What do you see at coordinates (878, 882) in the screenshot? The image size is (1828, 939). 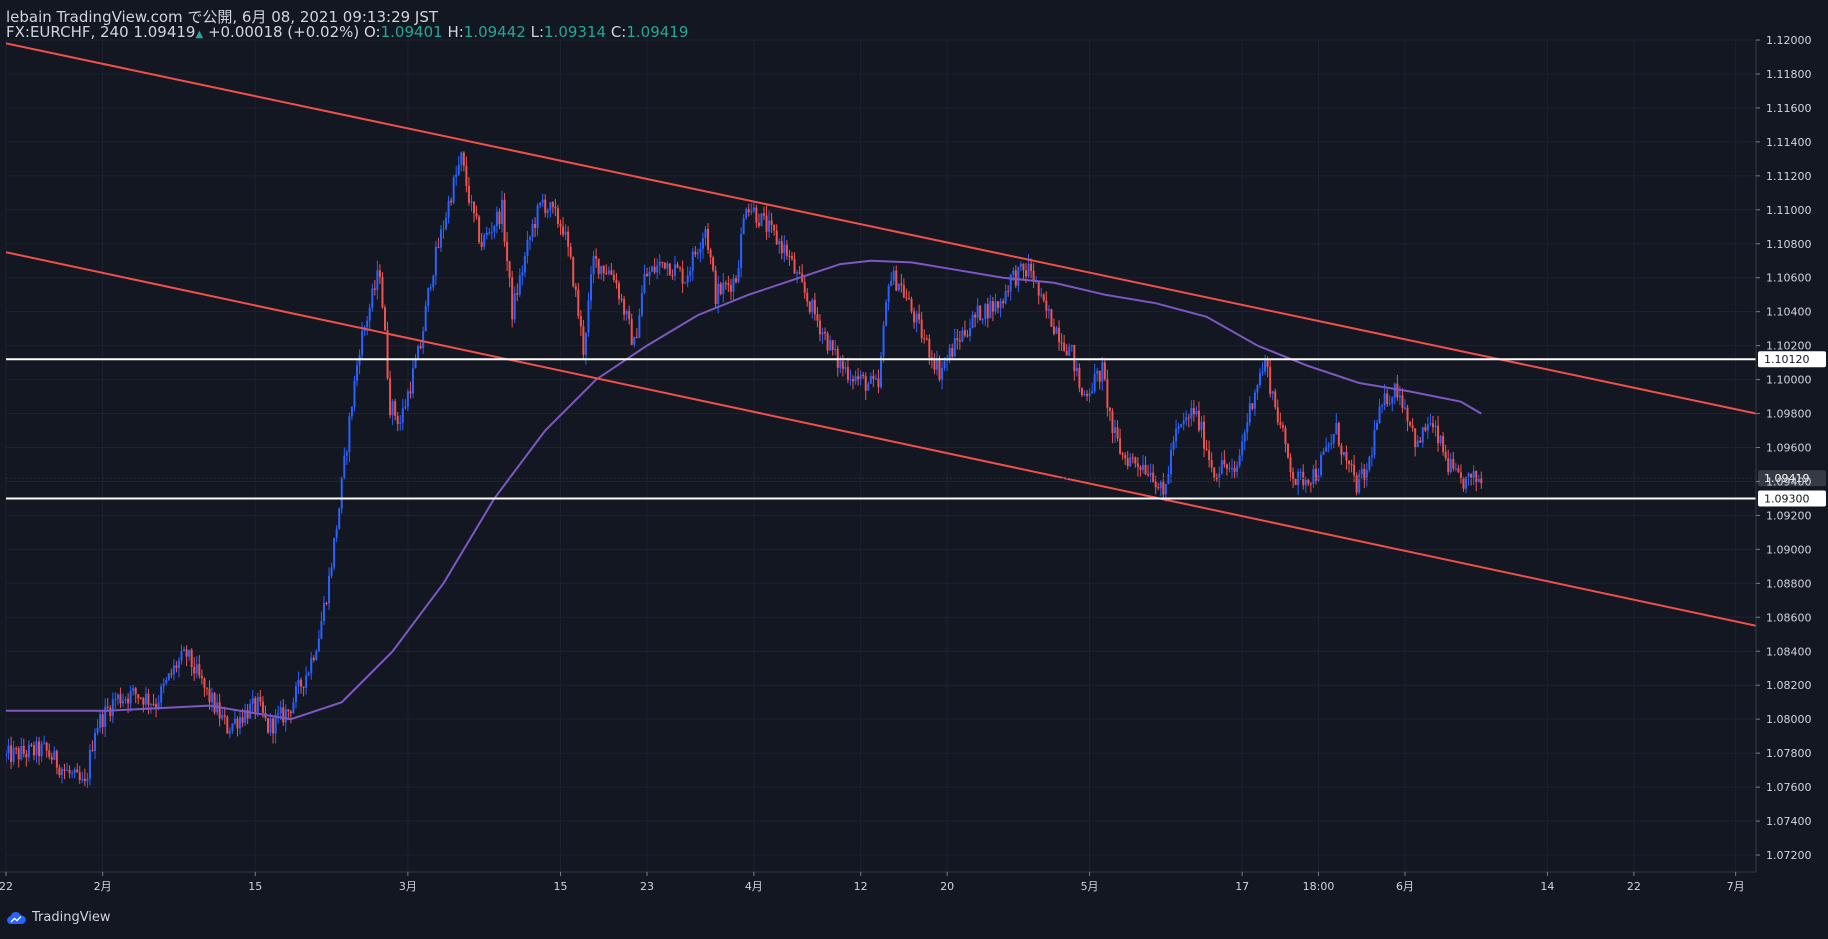 I see `time-axis: 22 2月 15 3月 15 23 4月 12 20 5月 17 18:00 6月 14 22 7月` at bounding box center [878, 882].